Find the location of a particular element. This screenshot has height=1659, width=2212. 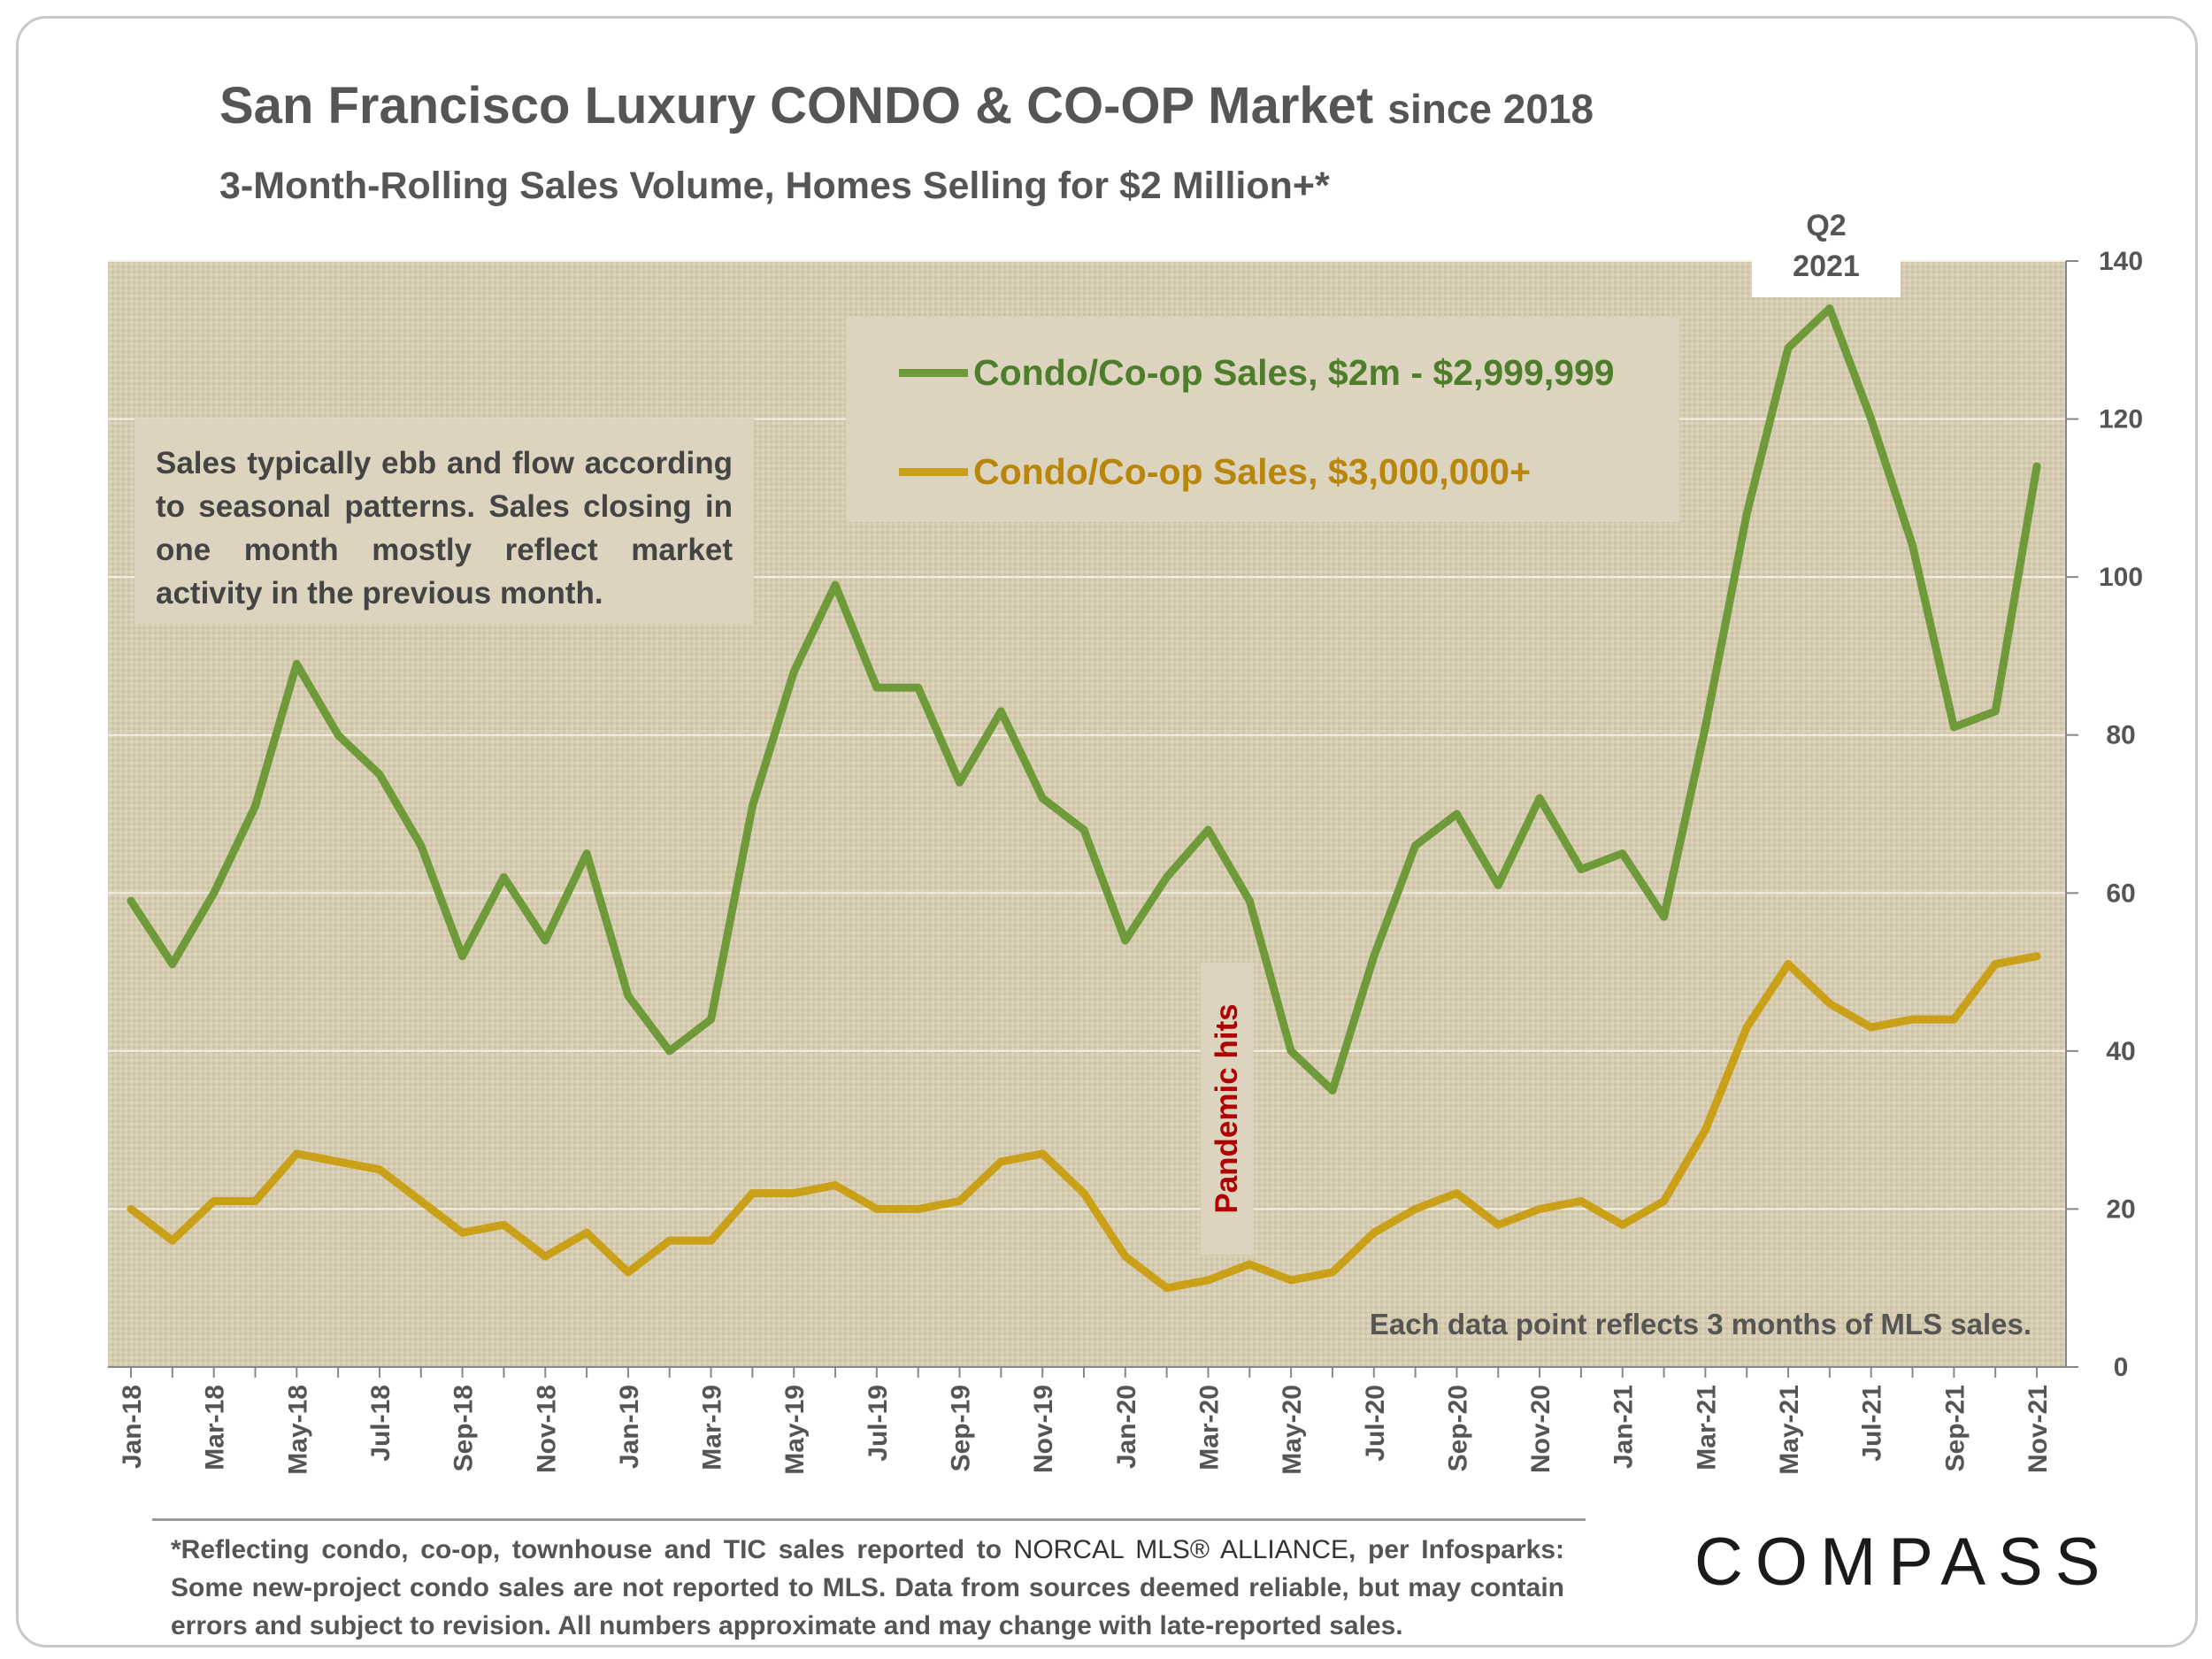

y-tick-label: 120 is located at coordinates (2121, 419).